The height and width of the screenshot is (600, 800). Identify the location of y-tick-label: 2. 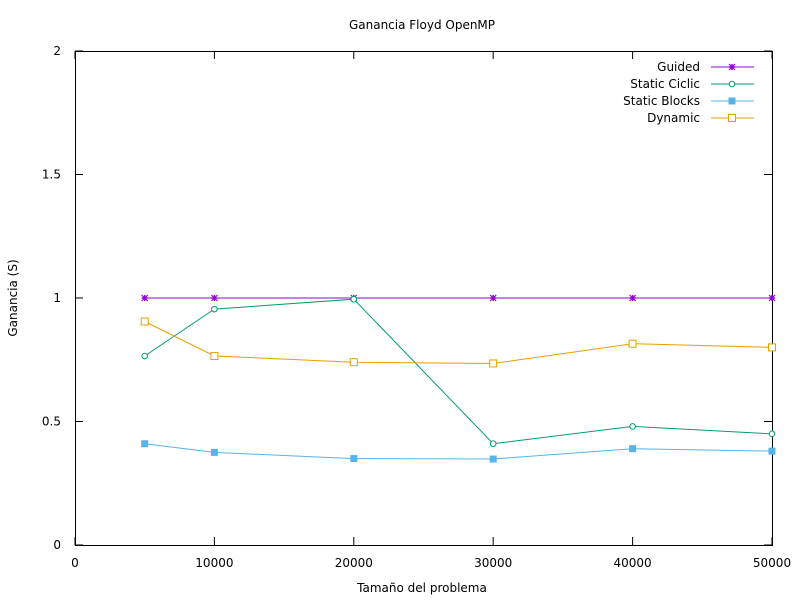
(57, 51).